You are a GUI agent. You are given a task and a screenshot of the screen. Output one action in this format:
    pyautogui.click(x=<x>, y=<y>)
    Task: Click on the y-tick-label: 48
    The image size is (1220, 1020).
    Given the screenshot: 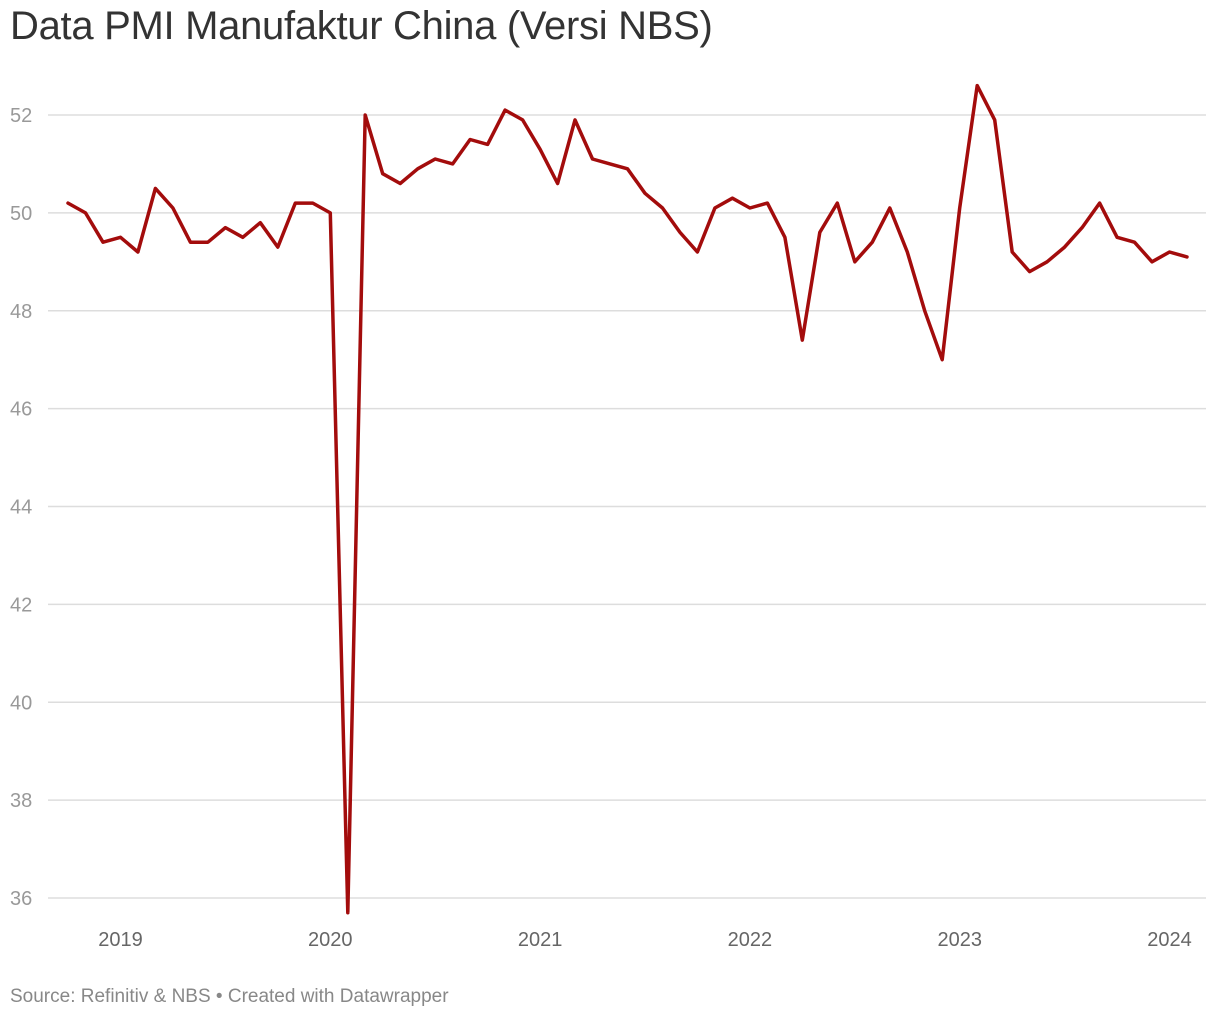 What is the action you would take?
    pyautogui.click(x=21, y=312)
    